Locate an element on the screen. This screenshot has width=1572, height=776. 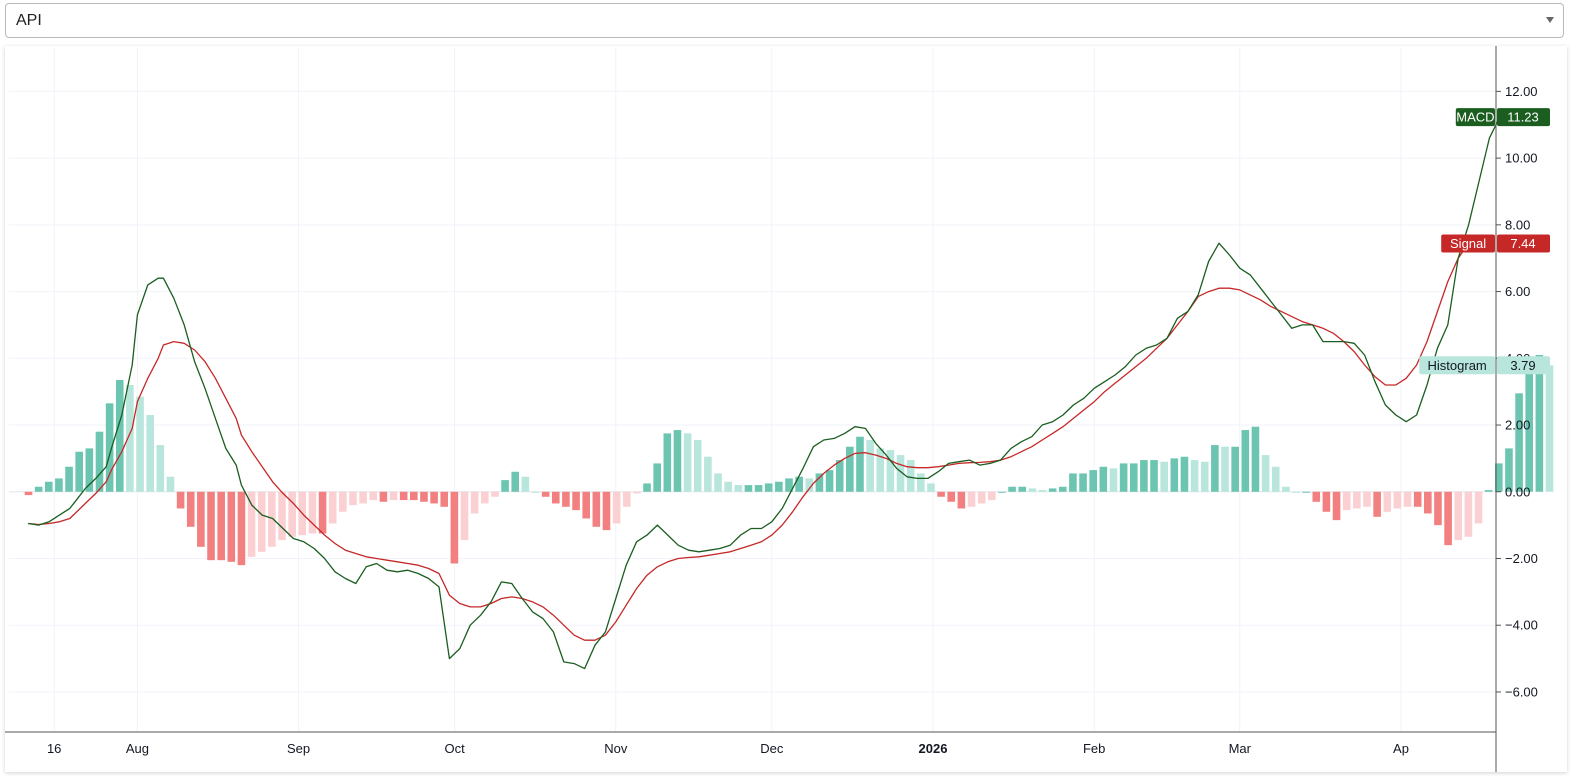
histogram-badge-label-bg is located at coordinates (1457, 365).